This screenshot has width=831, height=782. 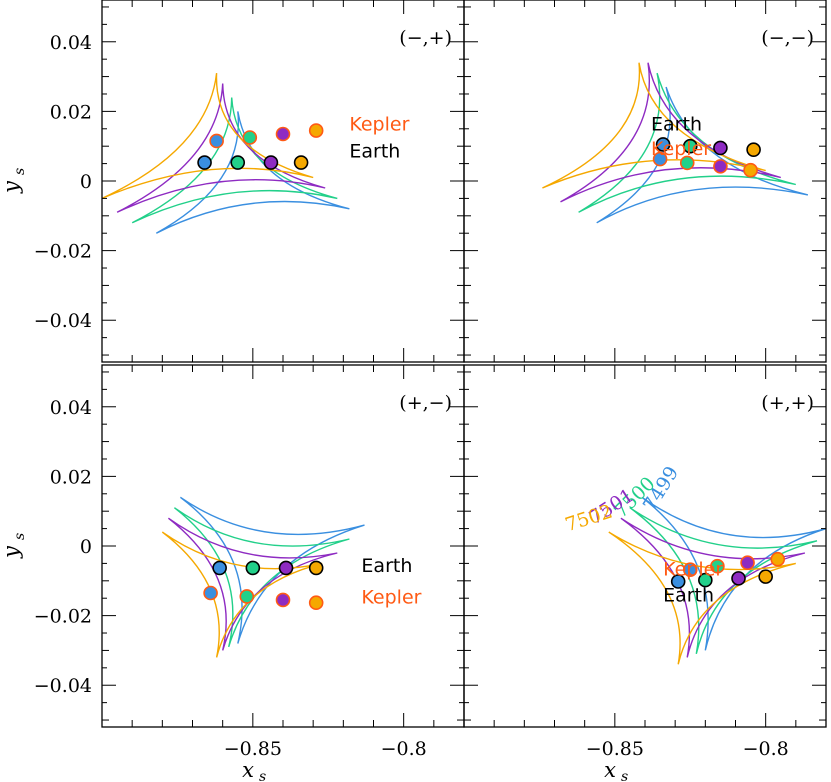 What do you see at coordinates (787, 403) in the screenshot?
I see `panel-sign-label: (+,+)` at bounding box center [787, 403].